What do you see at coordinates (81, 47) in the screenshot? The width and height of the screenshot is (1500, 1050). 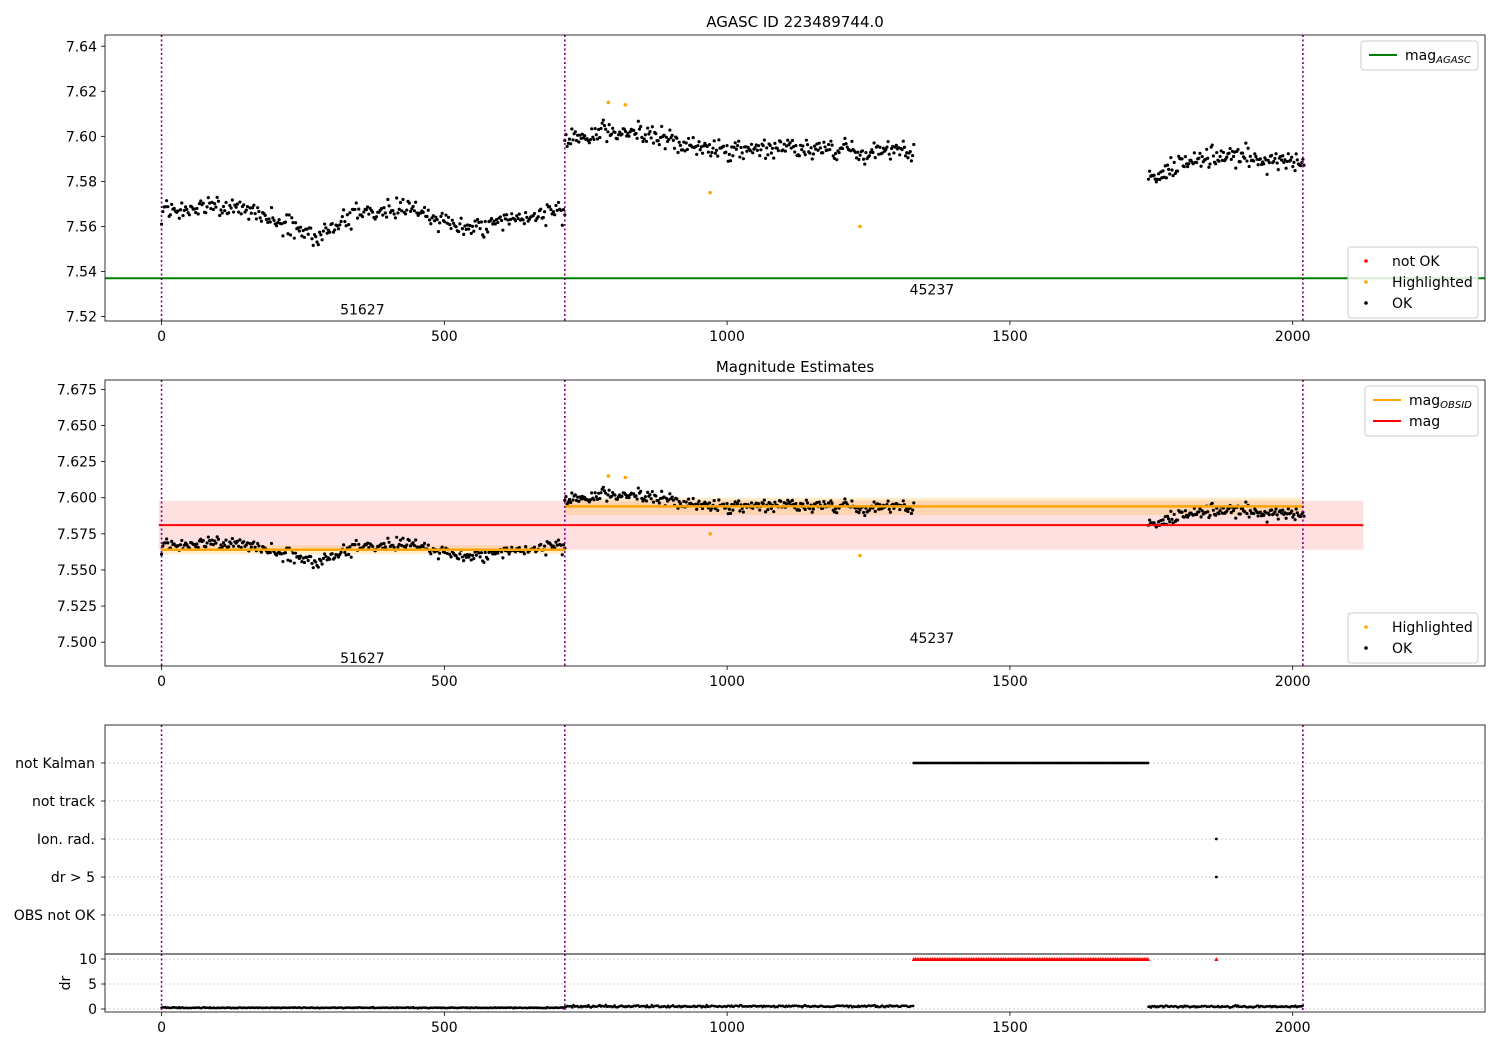 I see `p1-ytick-label: 7.64` at bounding box center [81, 47].